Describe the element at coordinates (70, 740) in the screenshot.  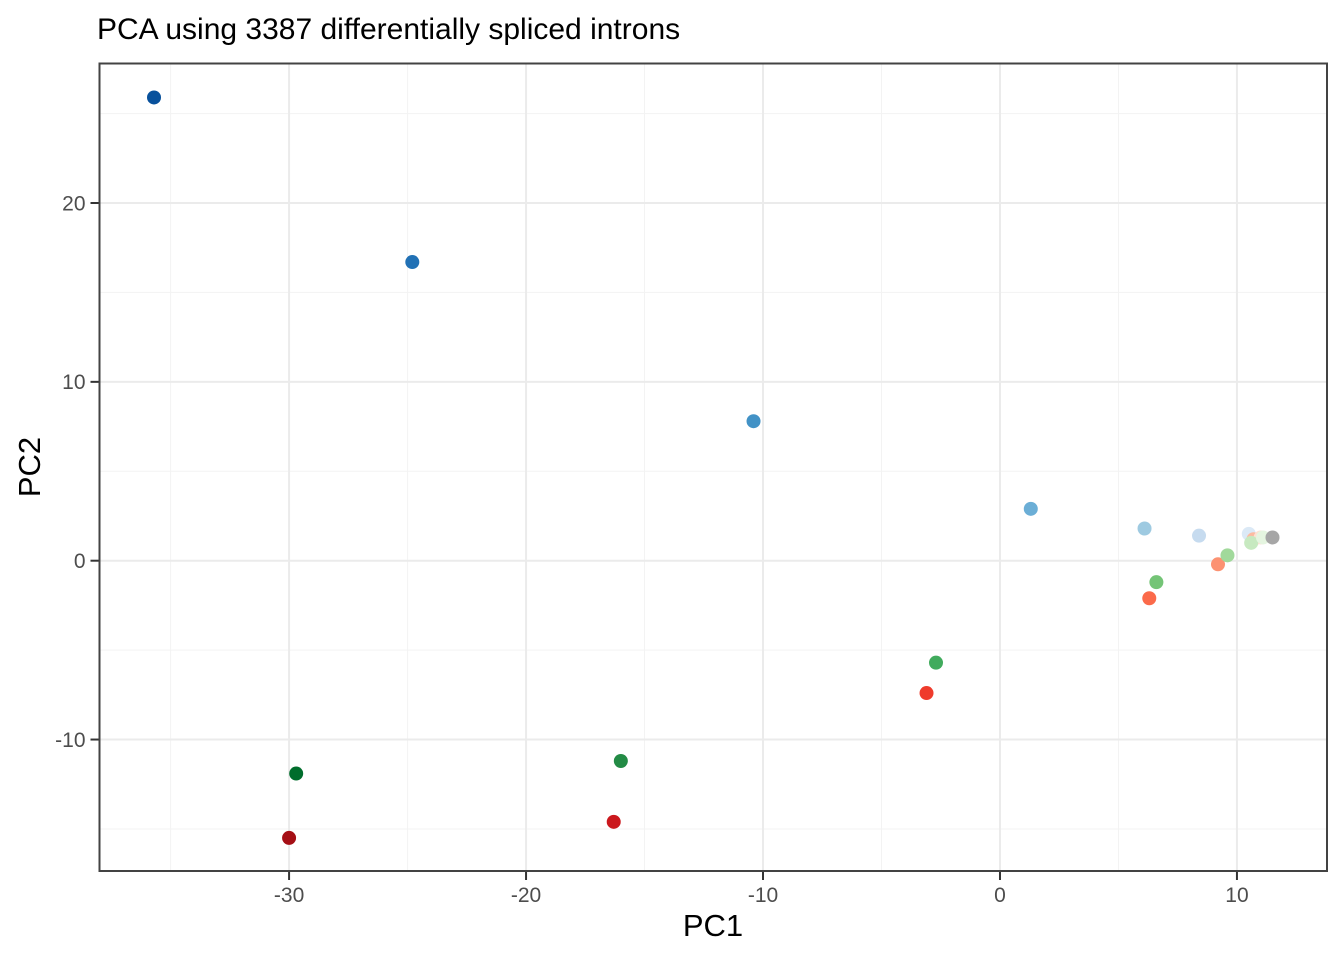
I see `y-tick-label: -10` at that location.